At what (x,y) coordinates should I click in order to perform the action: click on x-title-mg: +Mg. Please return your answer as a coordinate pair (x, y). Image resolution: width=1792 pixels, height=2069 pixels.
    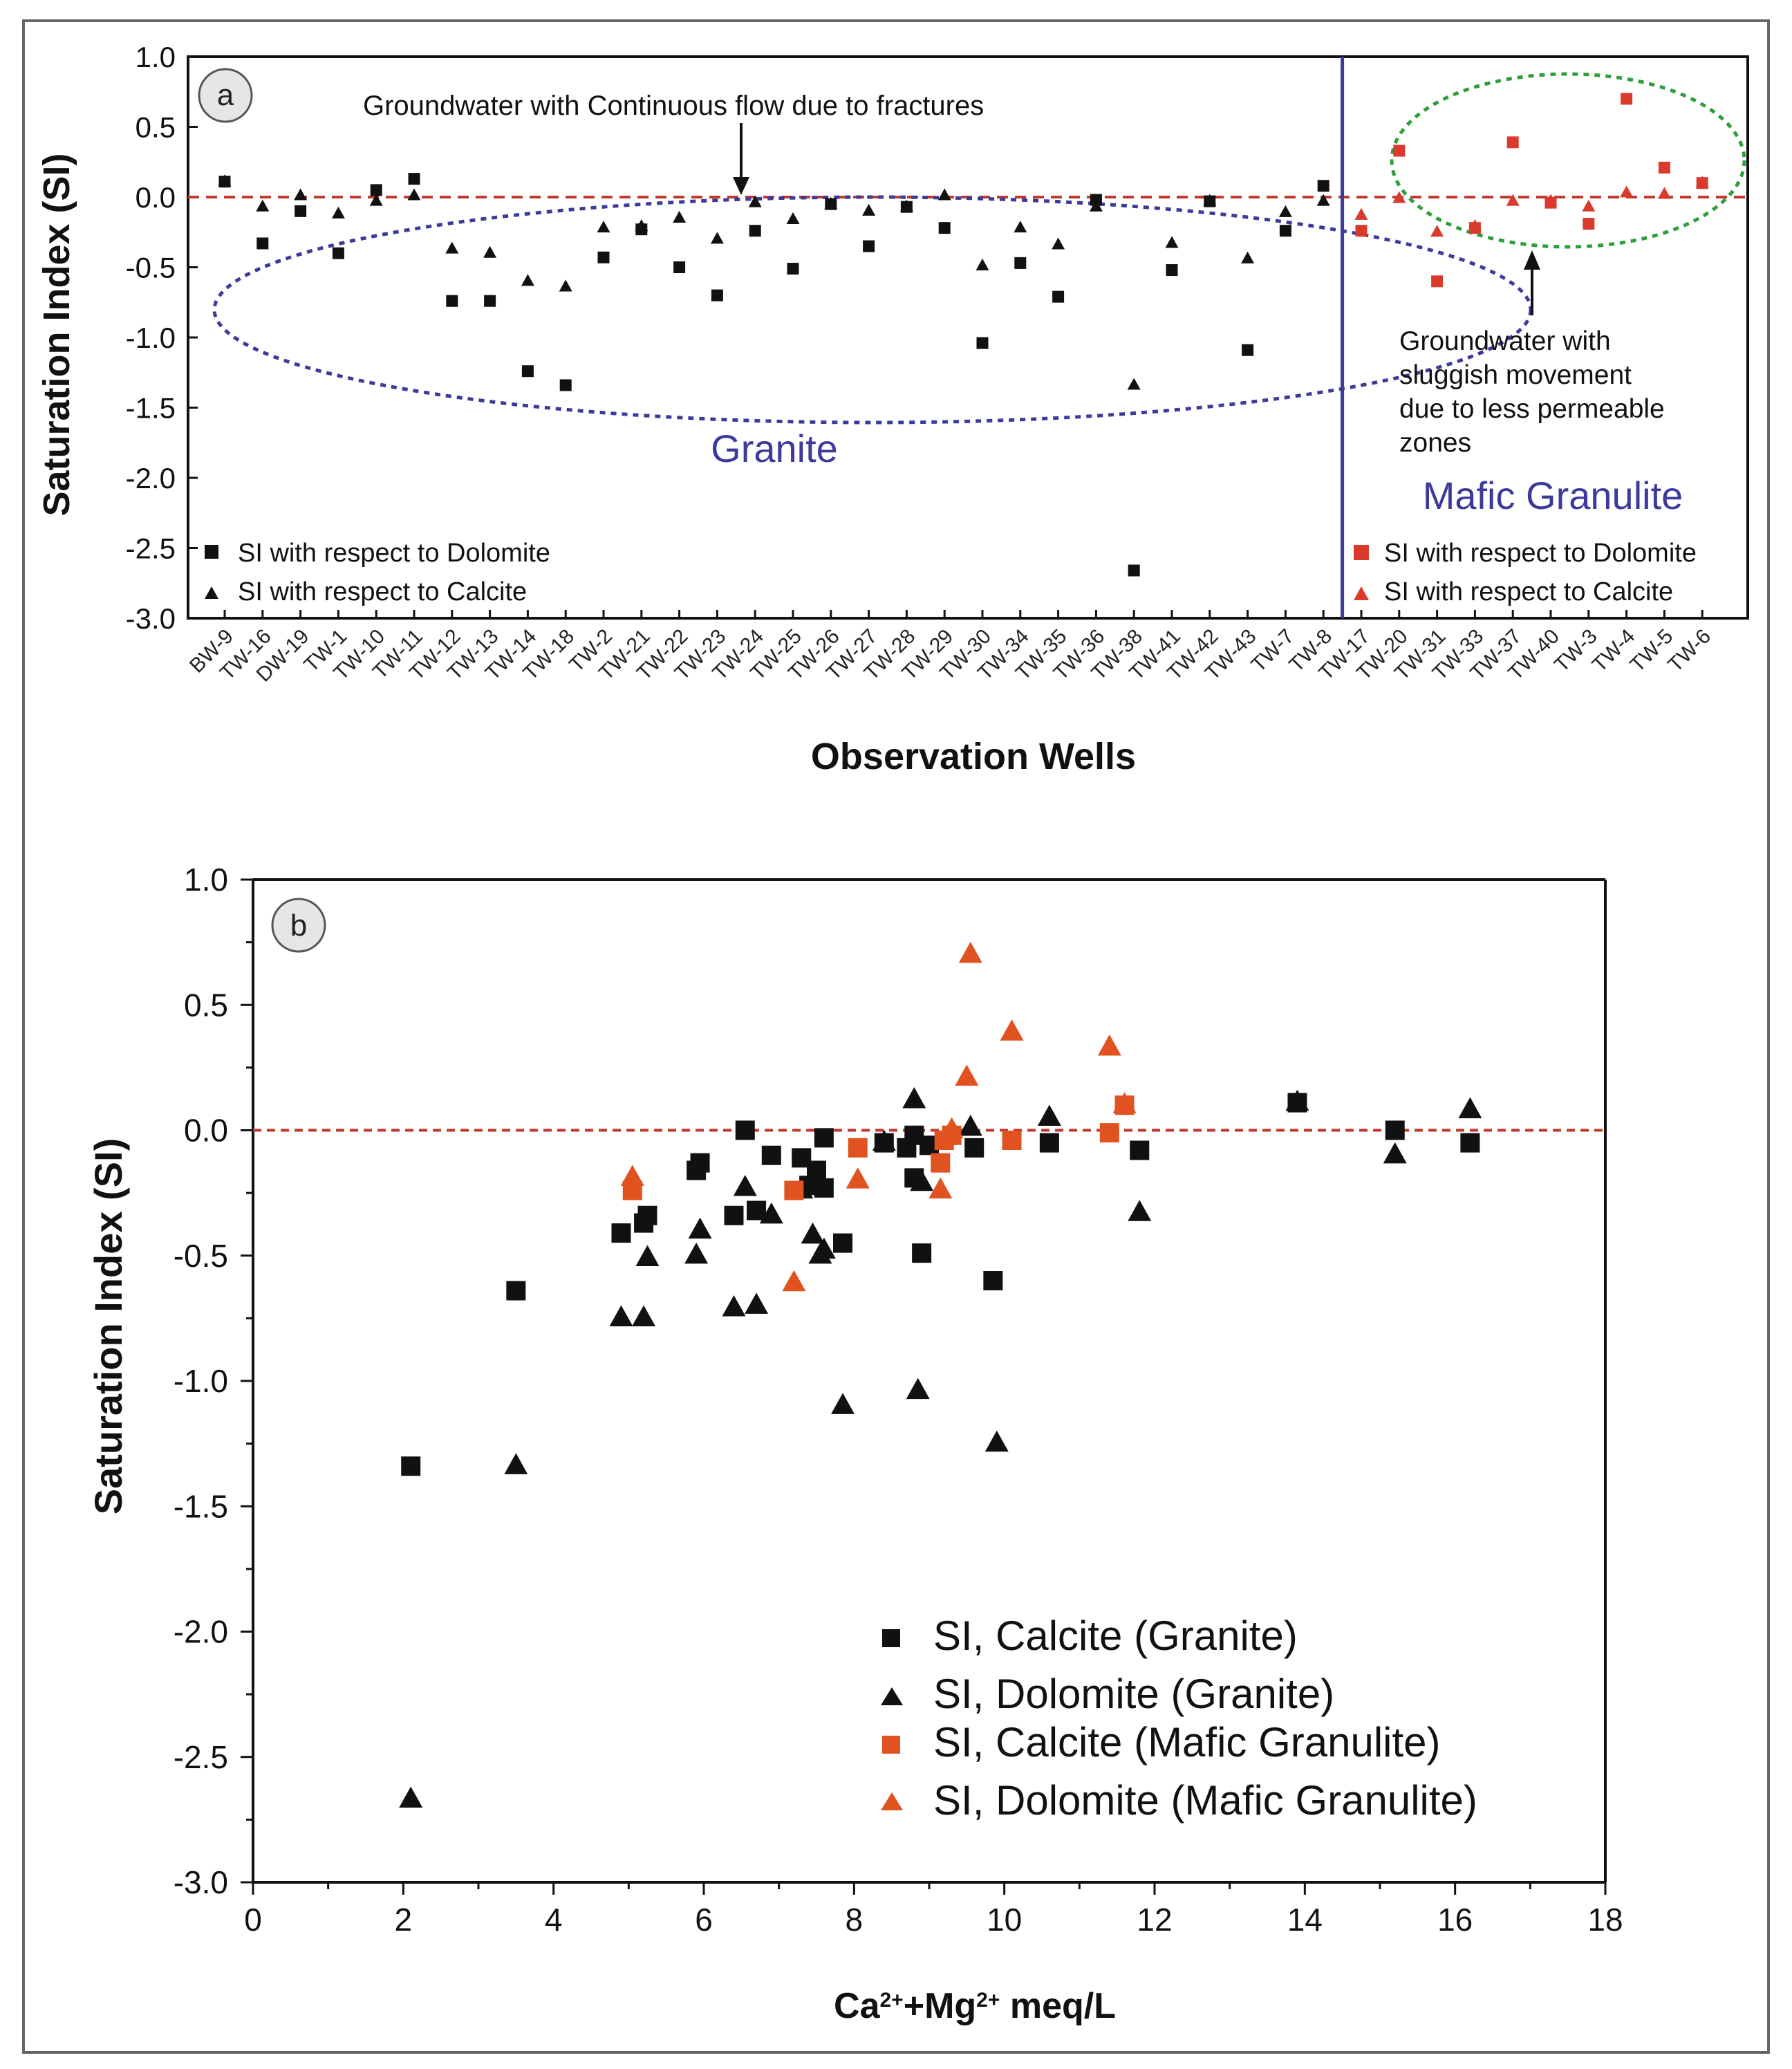
    Looking at the image, I should click on (940, 2006).